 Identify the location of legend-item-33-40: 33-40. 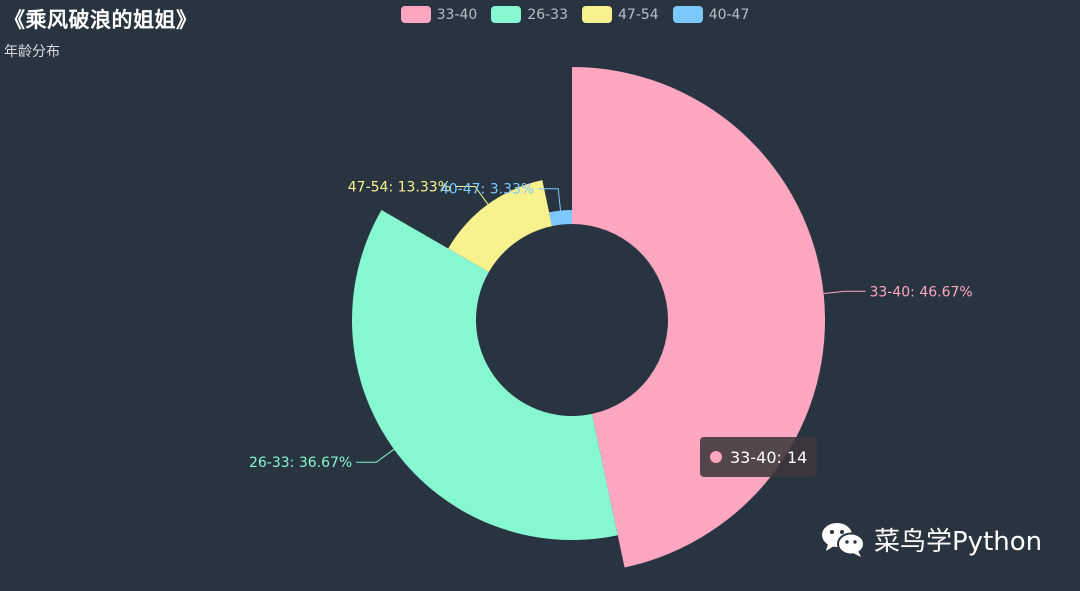
(439, 14).